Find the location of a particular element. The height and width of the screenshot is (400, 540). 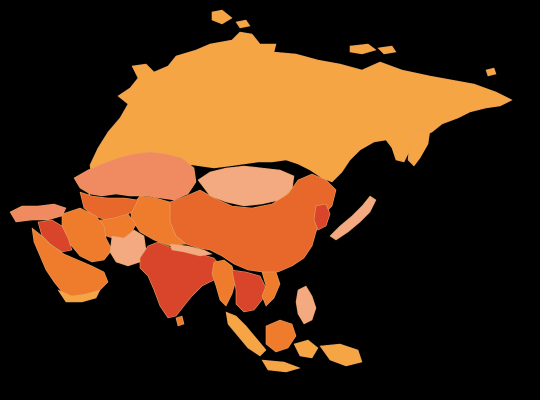

region-japan is located at coordinates (353, 218).